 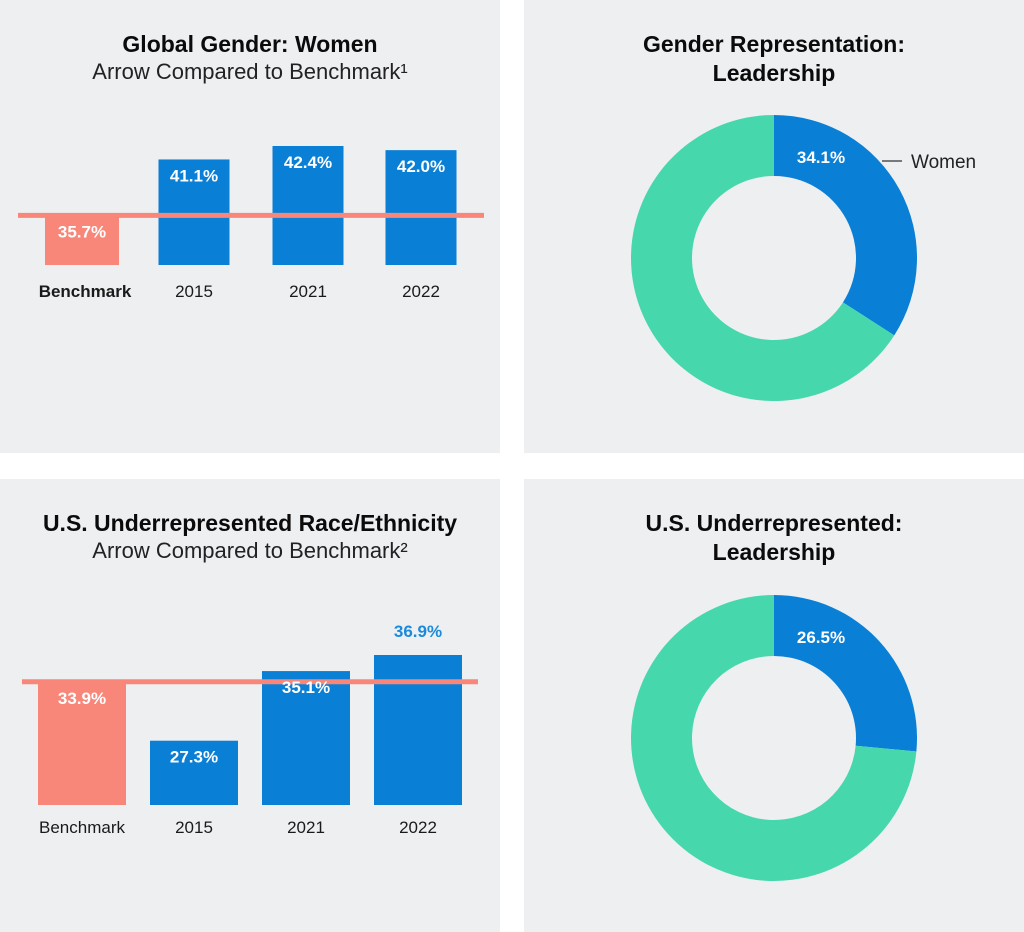 What do you see at coordinates (845, 673) in the screenshot?
I see `us-leadership-slice-primary` at bounding box center [845, 673].